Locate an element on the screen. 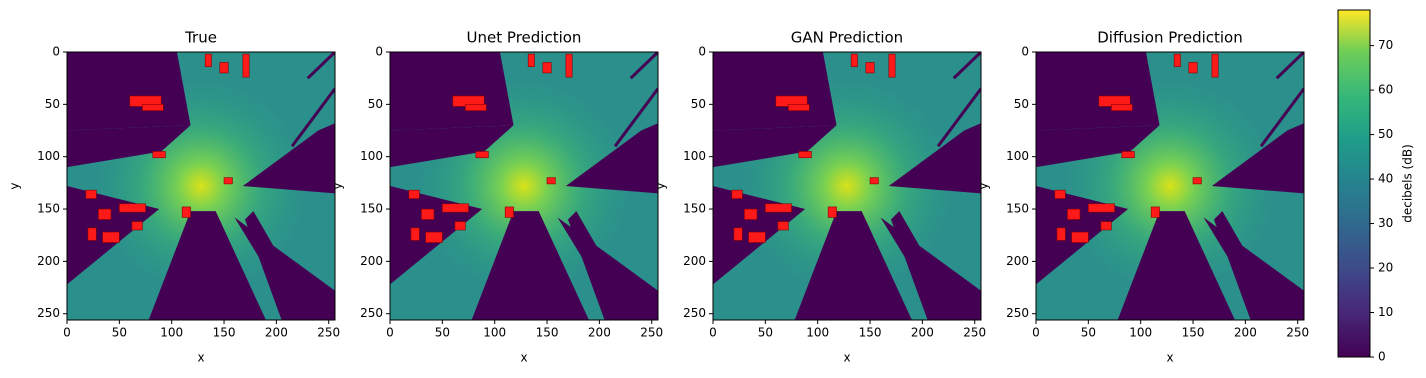 This screenshot has width=1426, height=378. colorbar-tick-label: 50 is located at coordinates (1385, 134).